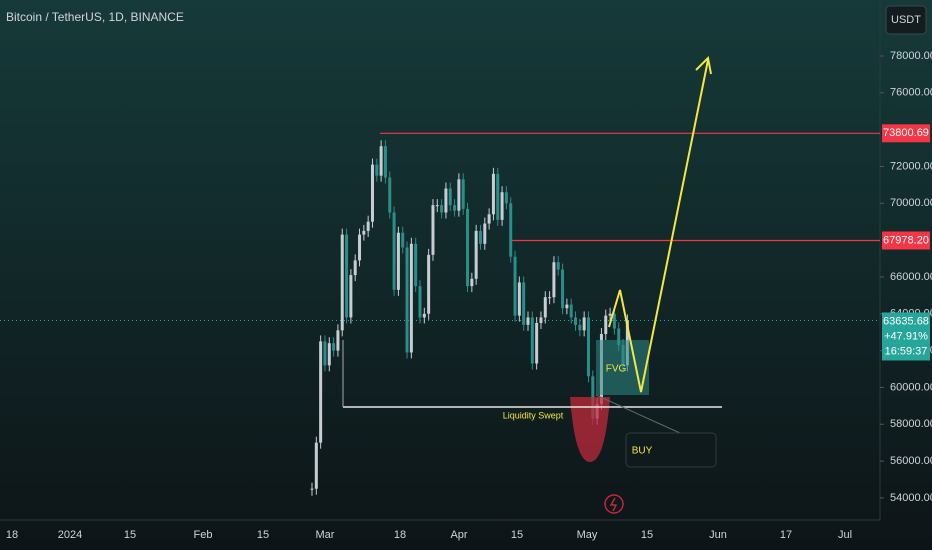 The height and width of the screenshot is (550, 932). I want to click on currency: USDT, so click(906, 20).